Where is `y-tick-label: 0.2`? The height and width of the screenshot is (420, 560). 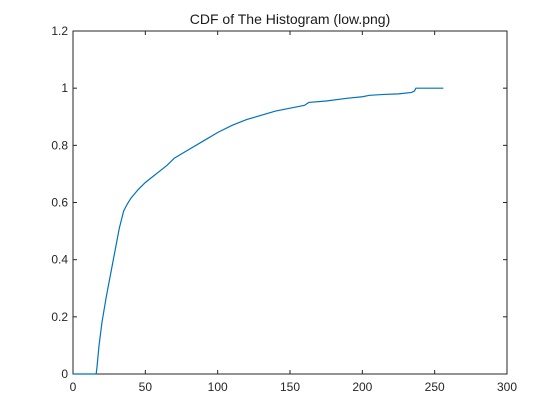 y-tick-label: 0.2 is located at coordinates (59, 317).